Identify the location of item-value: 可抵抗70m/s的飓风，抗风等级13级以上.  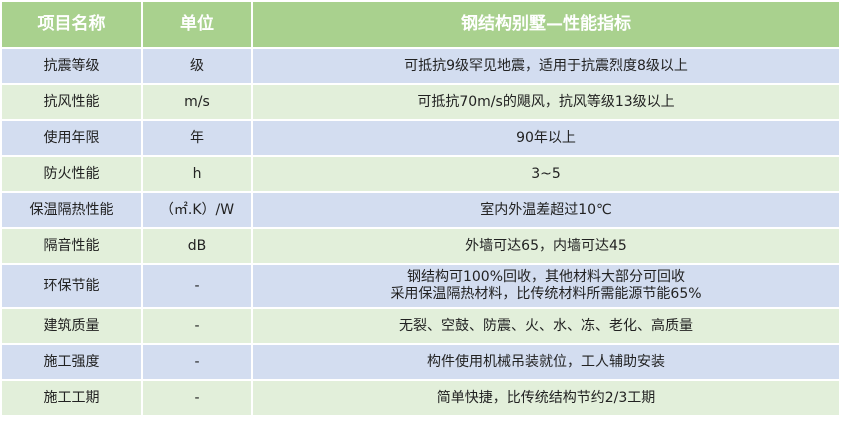
(546, 102).